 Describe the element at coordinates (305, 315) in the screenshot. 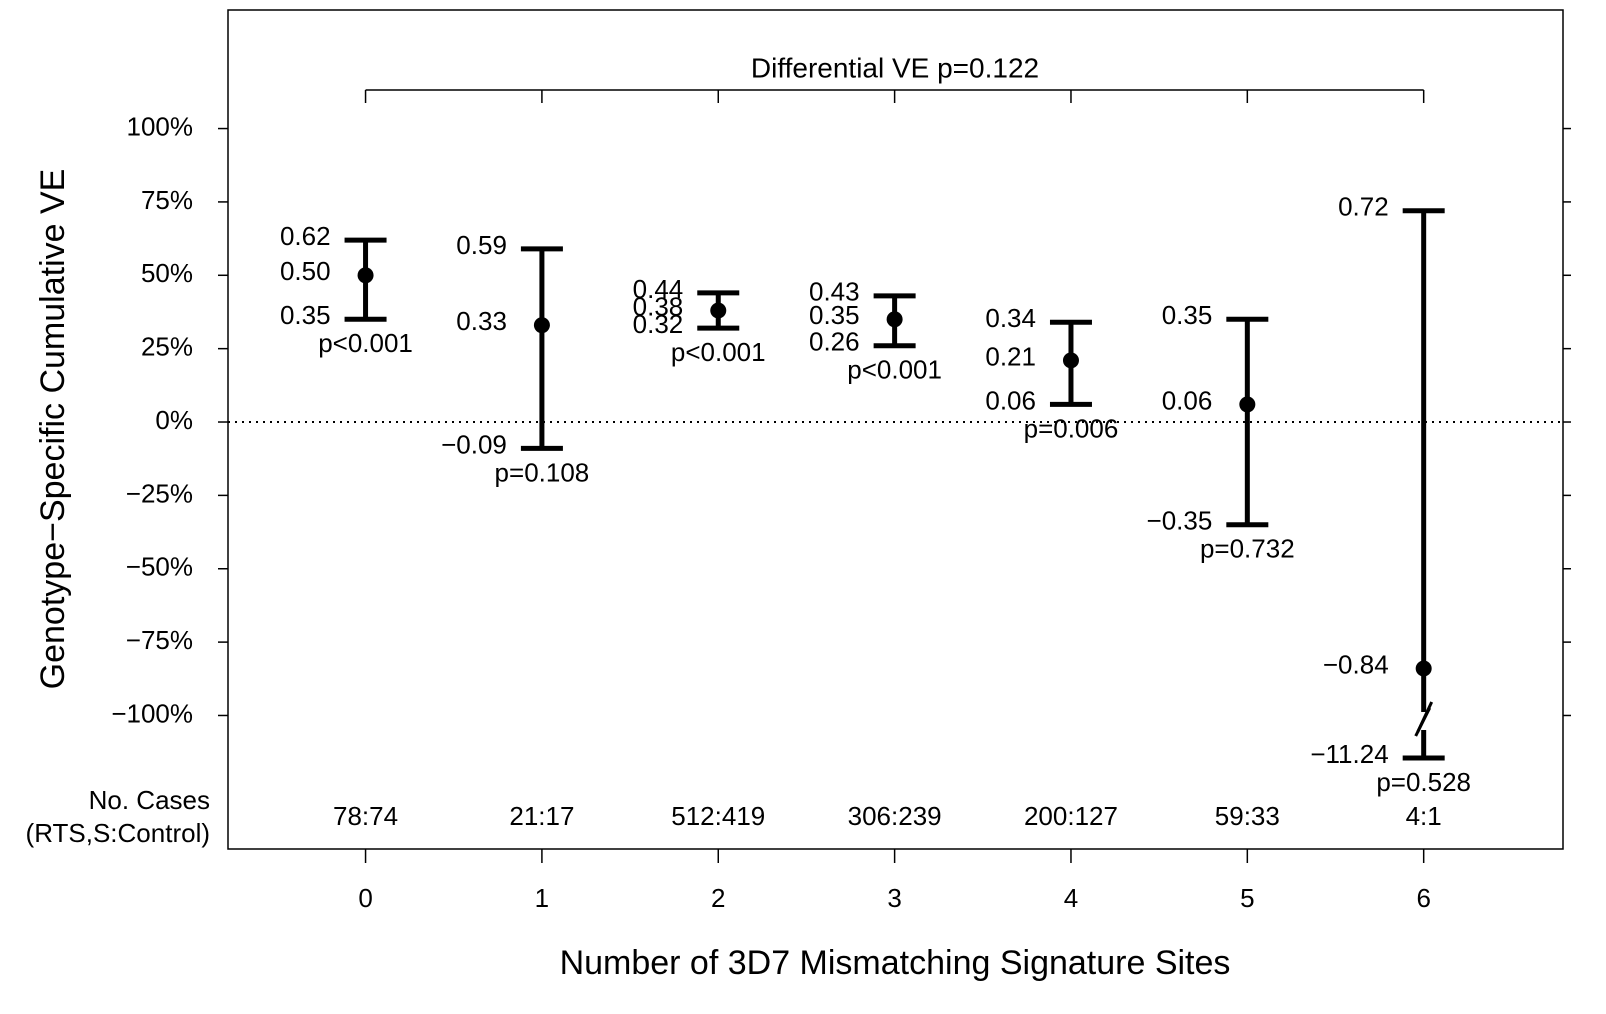

I see `lower-label: 0.35` at that location.